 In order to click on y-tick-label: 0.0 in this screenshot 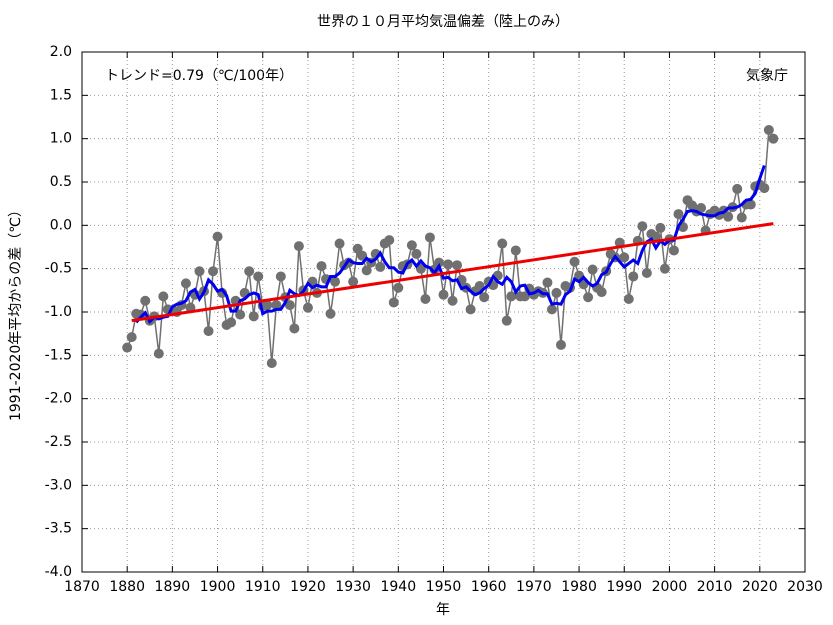, I will do `click(61, 225)`.